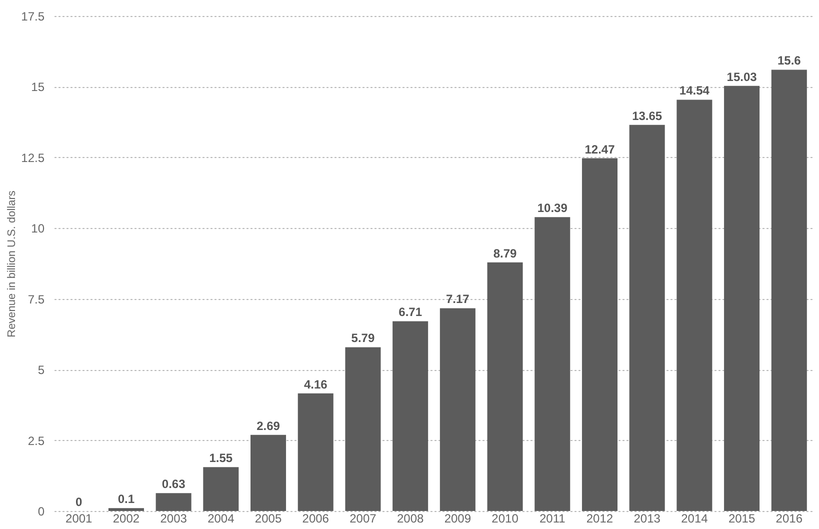 This screenshot has height=529, width=819. Describe the element at coordinates (505, 519) in the screenshot. I see `x-tick-label: 2010` at that location.